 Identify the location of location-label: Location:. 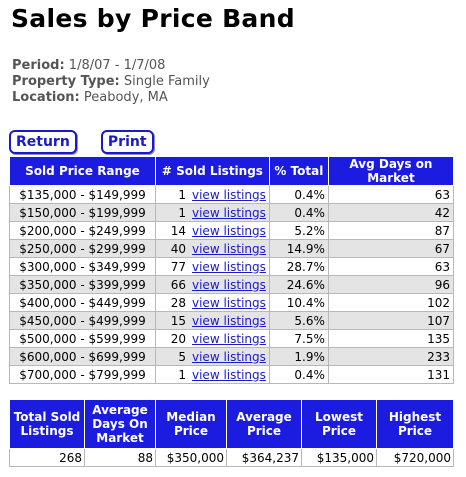
(46, 97).